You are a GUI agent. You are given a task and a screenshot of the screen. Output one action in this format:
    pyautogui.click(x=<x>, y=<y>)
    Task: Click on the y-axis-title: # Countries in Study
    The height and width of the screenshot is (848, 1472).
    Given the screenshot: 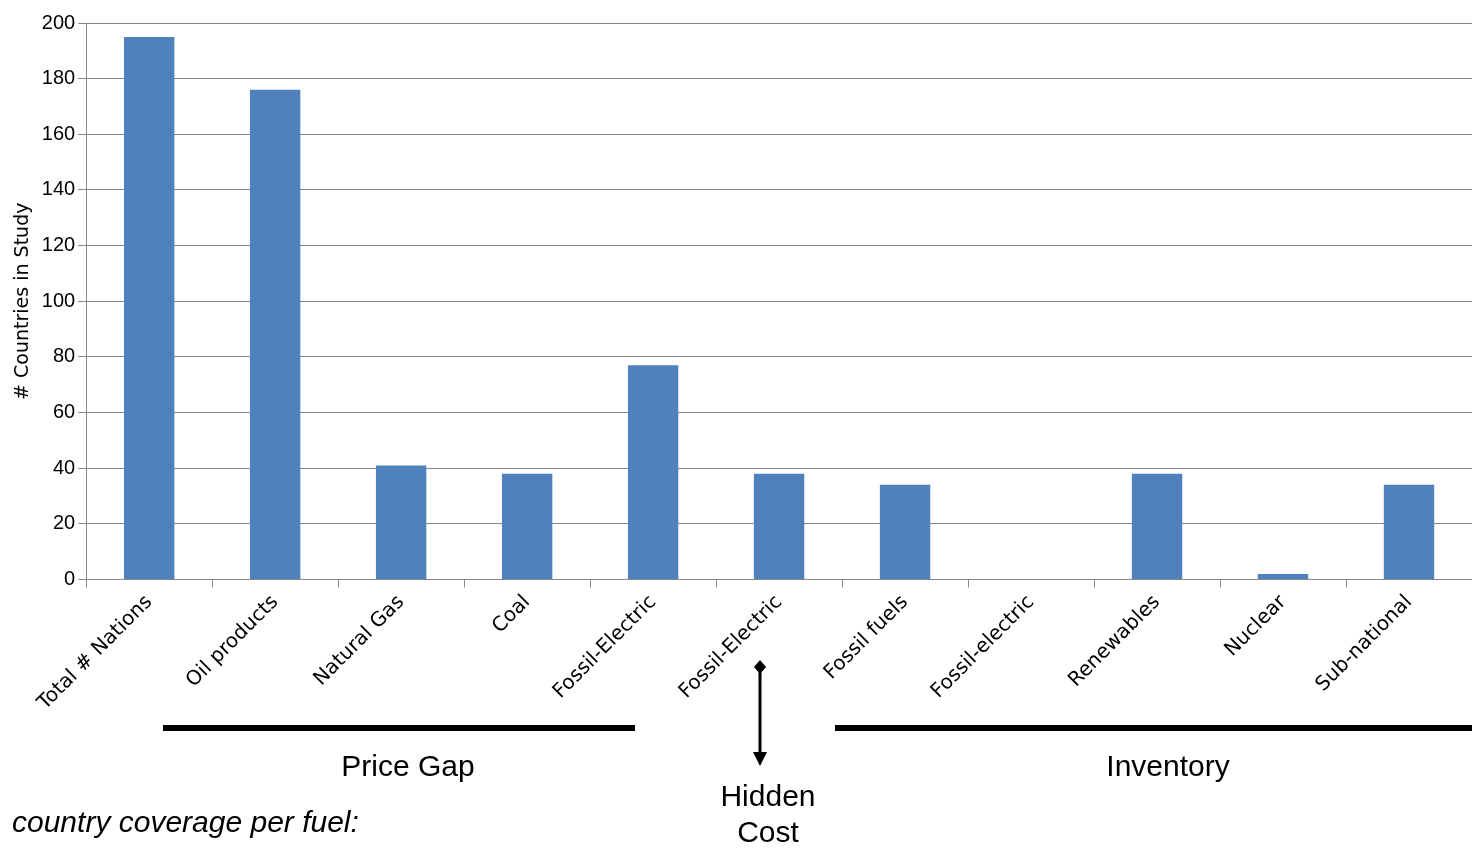 What is the action you would take?
    pyautogui.click(x=21, y=301)
    